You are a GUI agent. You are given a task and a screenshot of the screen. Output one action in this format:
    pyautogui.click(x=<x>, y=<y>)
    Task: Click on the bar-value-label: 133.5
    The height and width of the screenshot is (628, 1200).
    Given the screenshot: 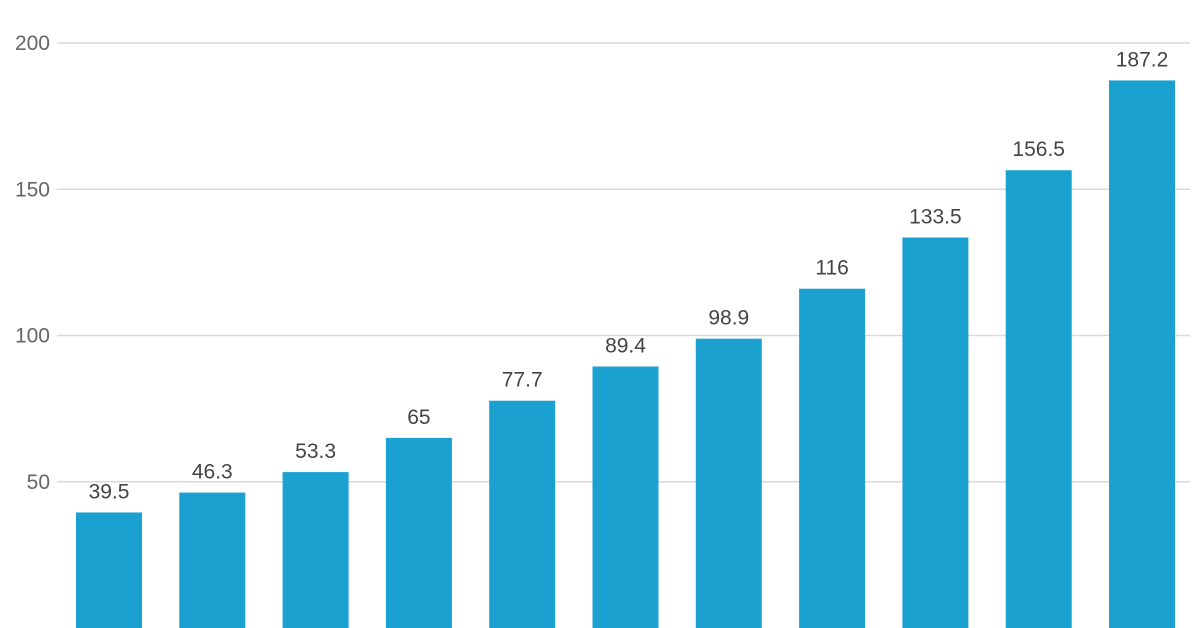 What is the action you would take?
    pyautogui.click(x=935, y=217)
    